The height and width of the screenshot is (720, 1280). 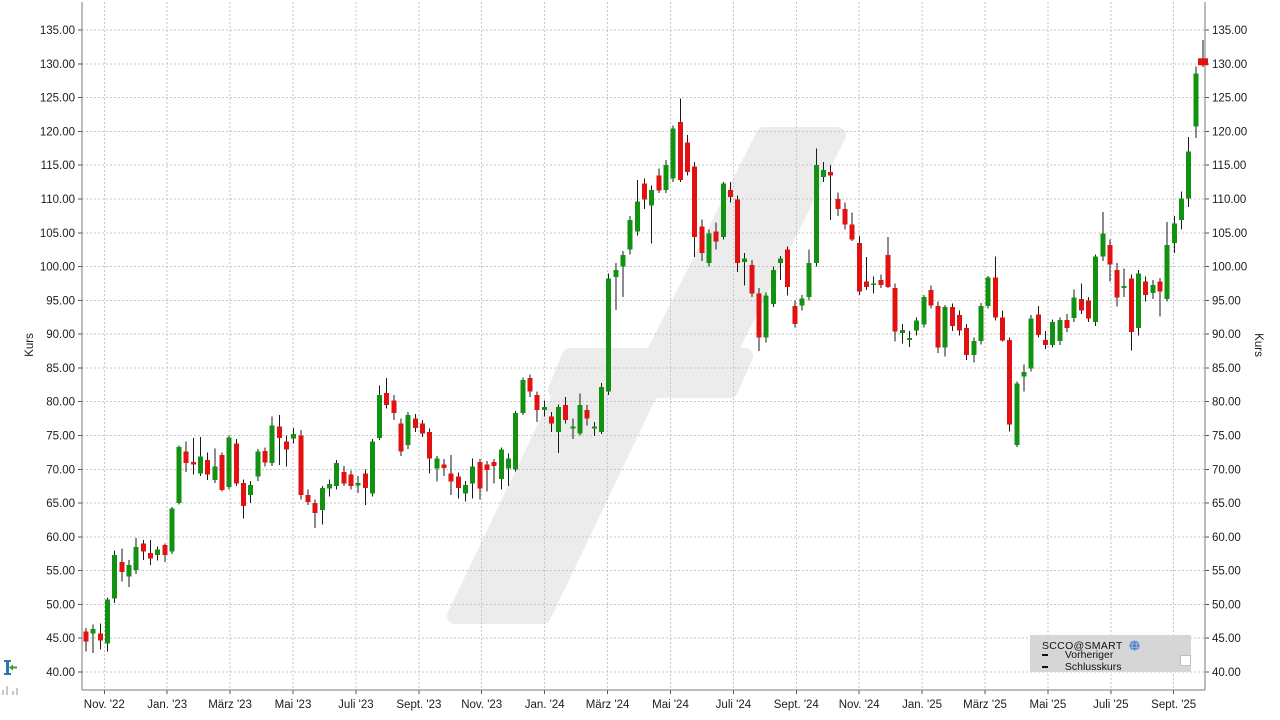 What do you see at coordinates (1050, 661) in the screenshot?
I see `dashed-line-sample` at bounding box center [1050, 661].